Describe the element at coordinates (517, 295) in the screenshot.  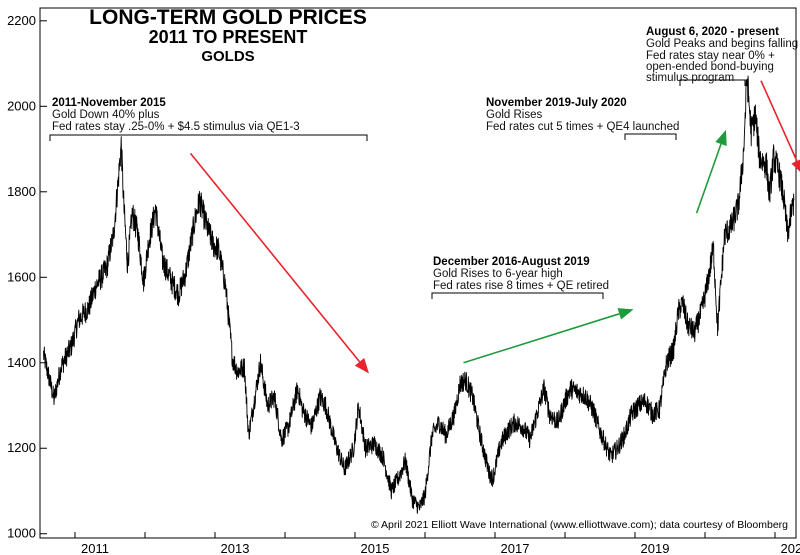
I see `bracket-2016-2019` at that location.